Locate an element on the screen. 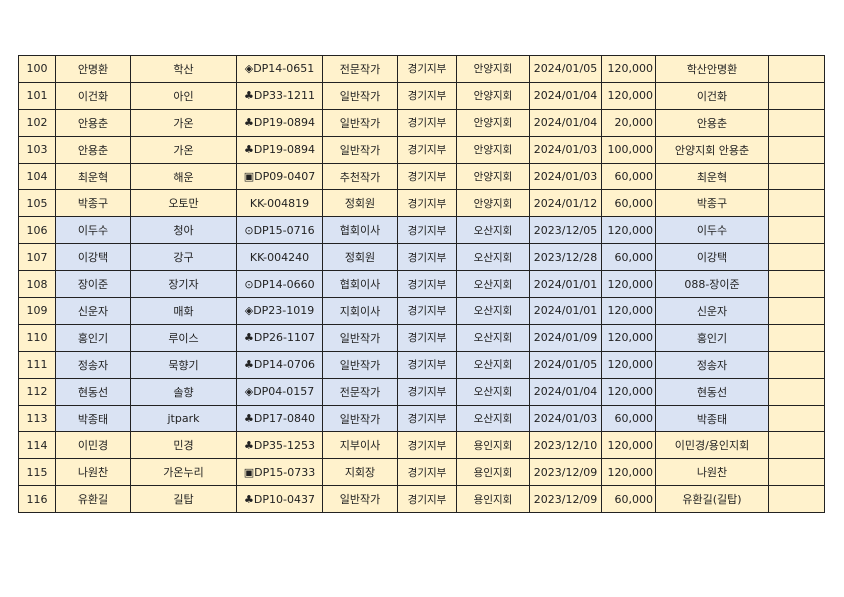 The image size is (844, 597). member-name-cell: 나원찬 is located at coordinates (93, 472).